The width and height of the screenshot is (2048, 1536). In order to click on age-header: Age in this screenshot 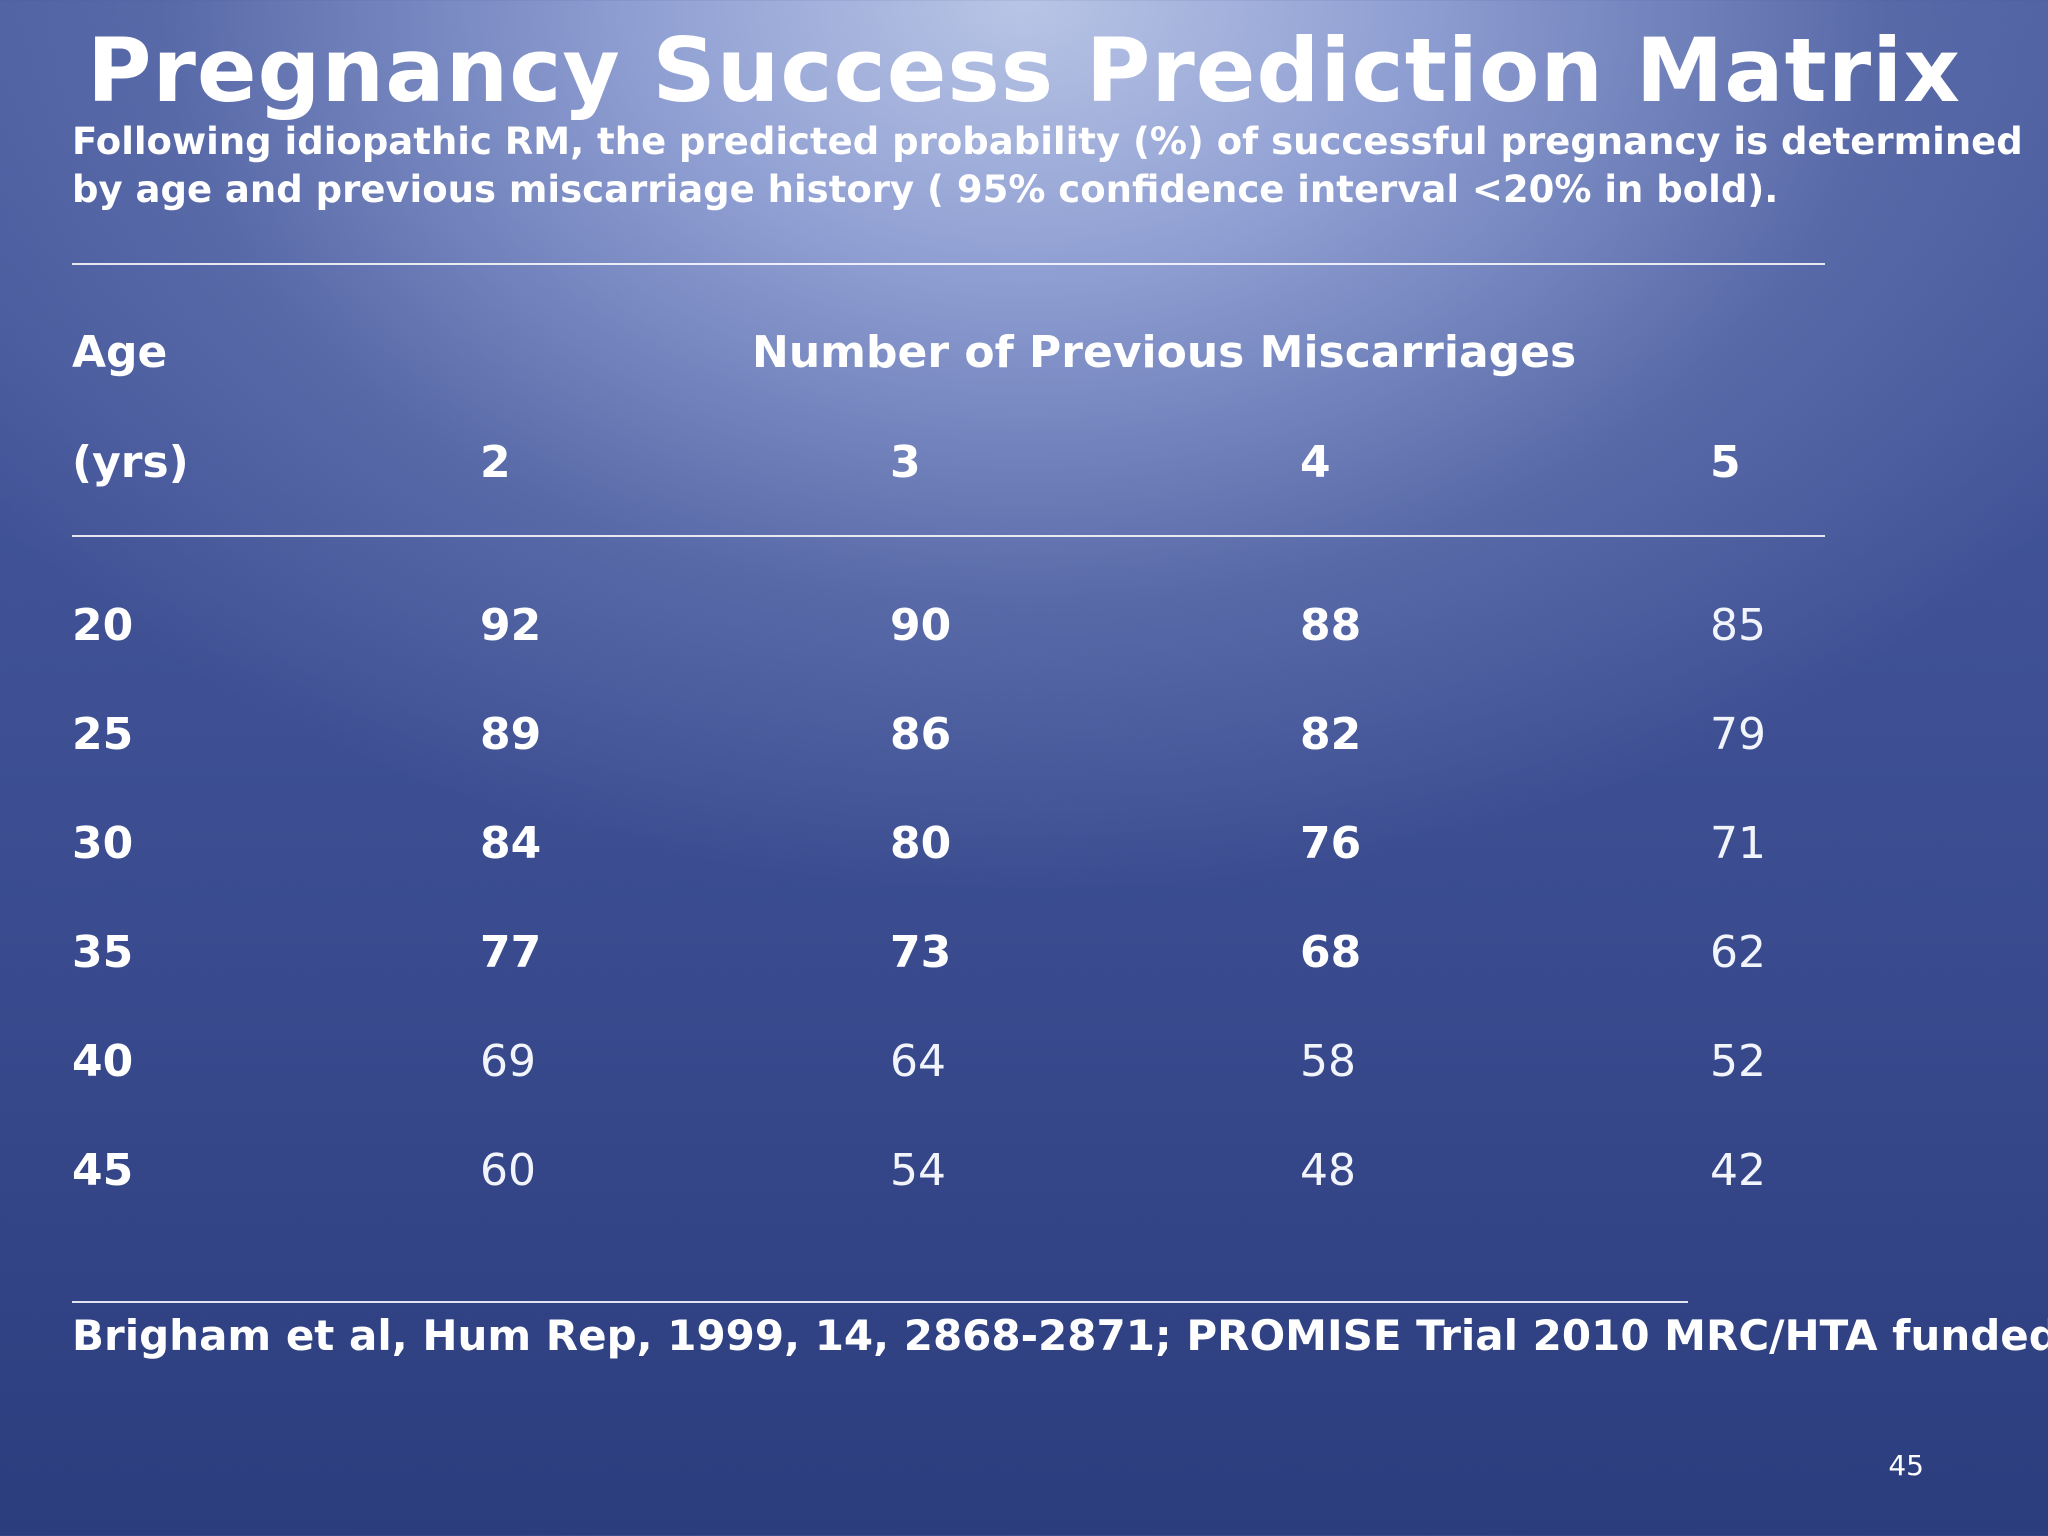, I will do `click(120, 352)`.